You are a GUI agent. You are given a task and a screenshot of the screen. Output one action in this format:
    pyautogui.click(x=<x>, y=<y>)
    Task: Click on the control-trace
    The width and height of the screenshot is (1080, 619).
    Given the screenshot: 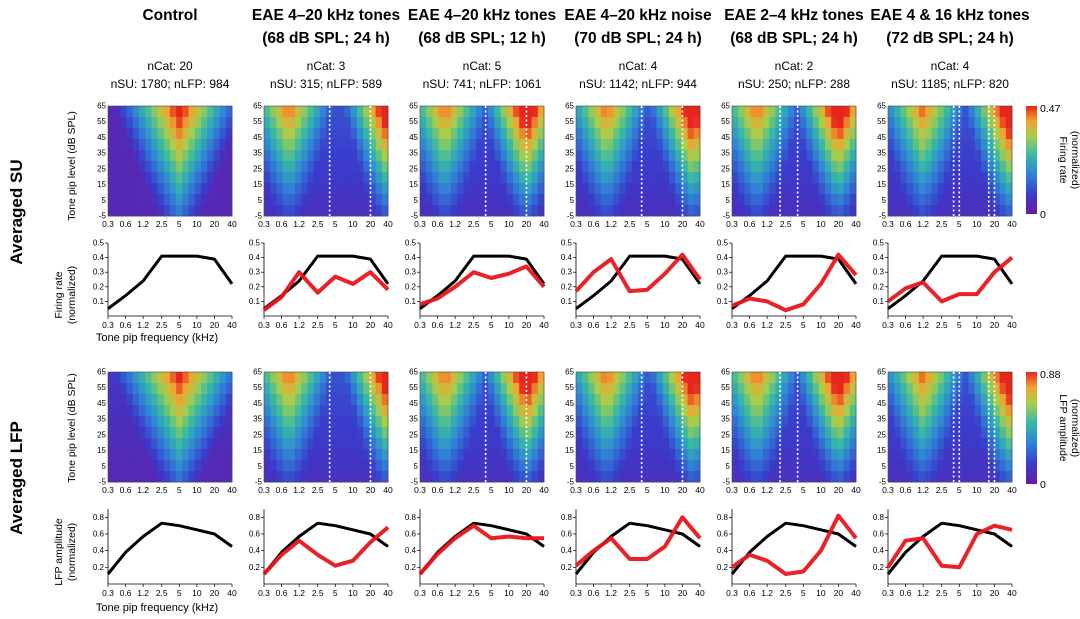 What is the action you would take?
    pyautogui.click(x=949, y=548)
    